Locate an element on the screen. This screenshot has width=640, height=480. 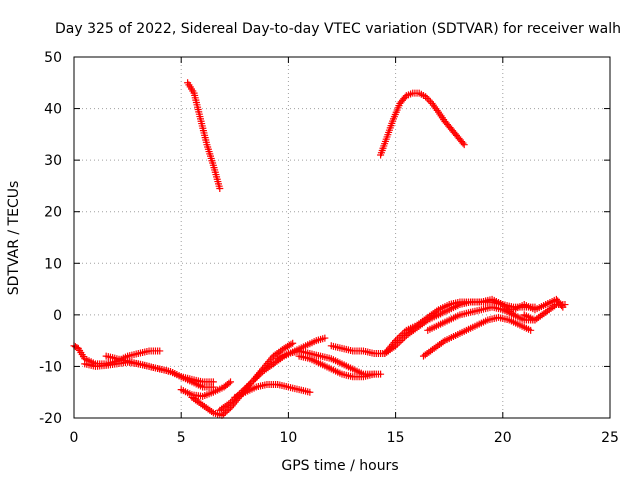
x-tick-label: 20 is located at coordinates (503, 438).